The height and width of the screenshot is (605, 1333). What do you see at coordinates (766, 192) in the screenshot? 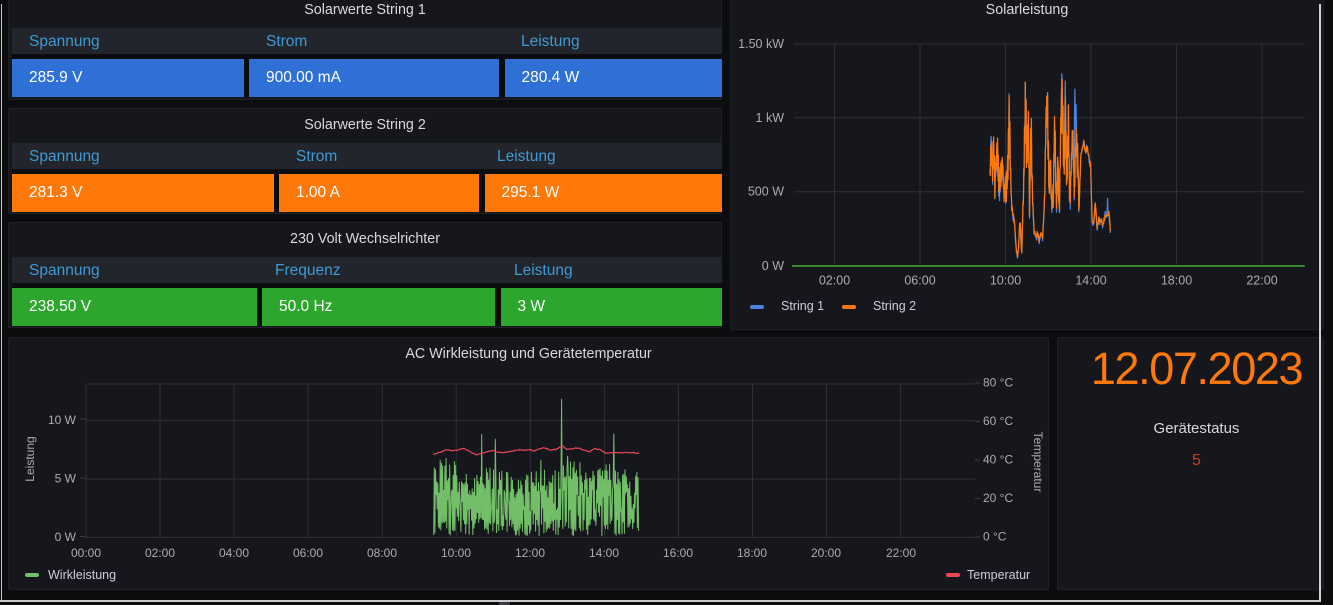
I see `svg-text: 500 W` at bounding box center [766, 192].